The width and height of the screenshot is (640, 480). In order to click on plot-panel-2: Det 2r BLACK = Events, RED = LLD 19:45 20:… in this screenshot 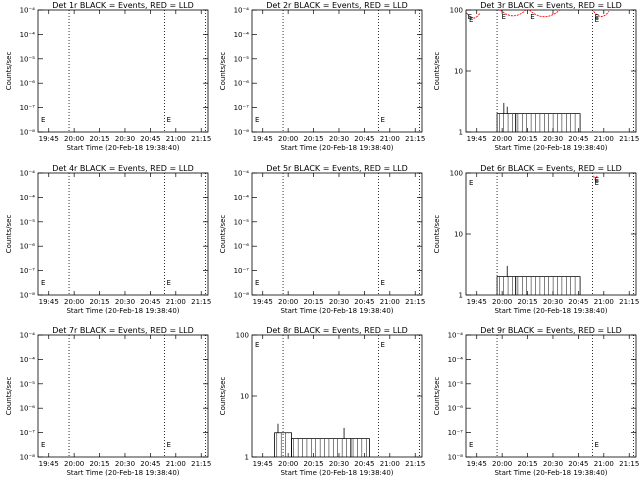, I will do `click(322, 76)`.